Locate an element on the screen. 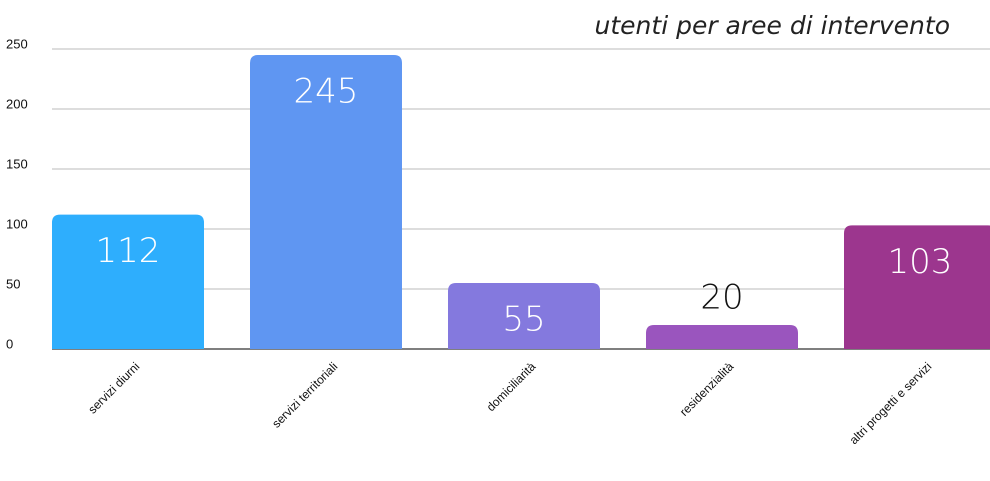 The height and width of the screenshot is (481, 990). data-label: 20 is located at coordinates (721, 298).